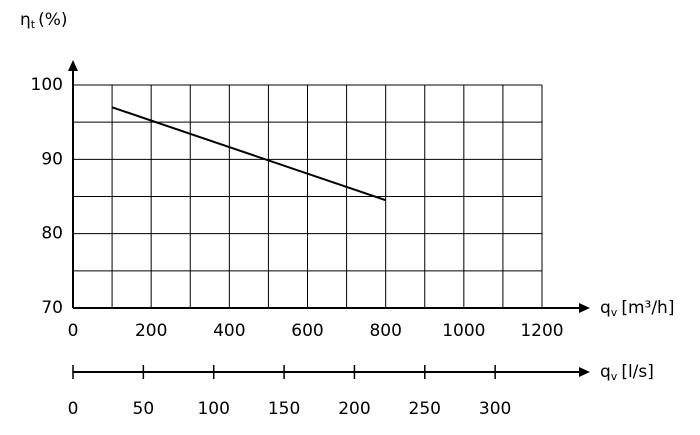  I want to click on x-tick-label: 200, so click(151, 331).